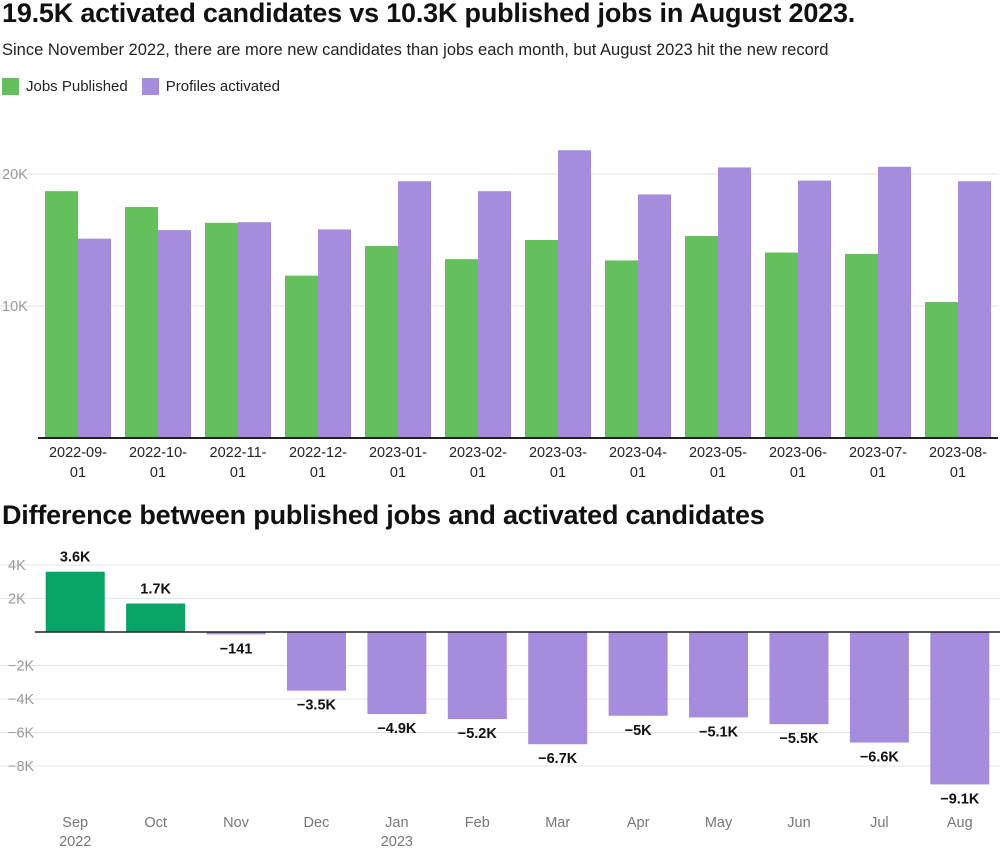 The width and height of the screenshot is (1000, 853). I want to click on legend-label-profiles: Profiles activated, so click(222, 86).